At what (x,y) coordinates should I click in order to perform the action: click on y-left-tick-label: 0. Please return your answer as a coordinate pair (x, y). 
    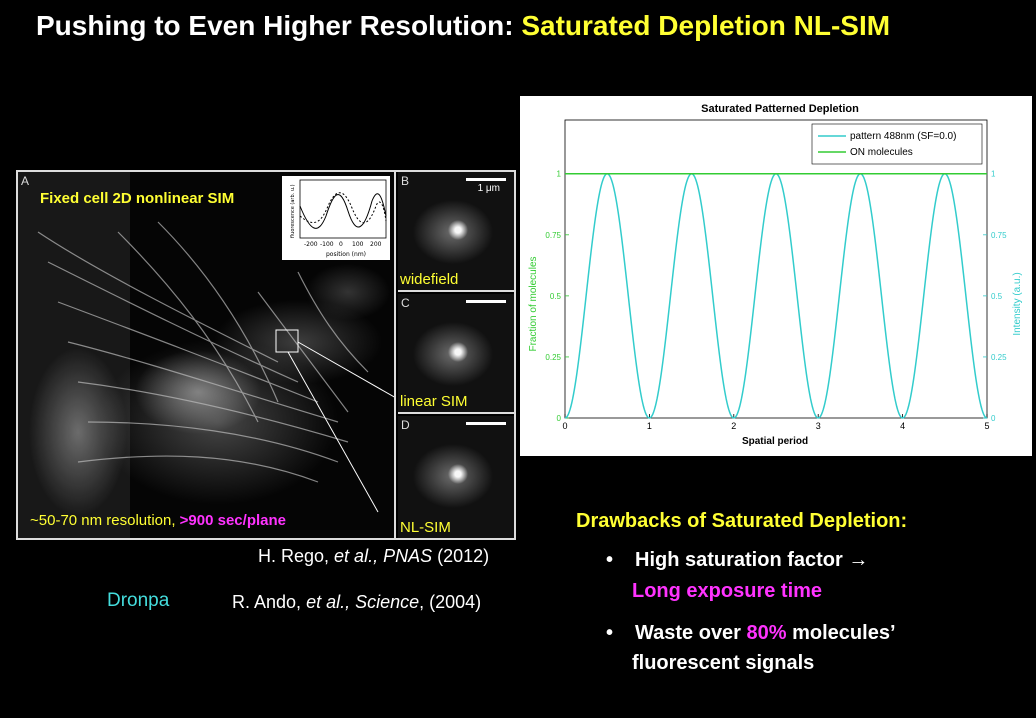
    Looking at the image, I should click on (559, 418).